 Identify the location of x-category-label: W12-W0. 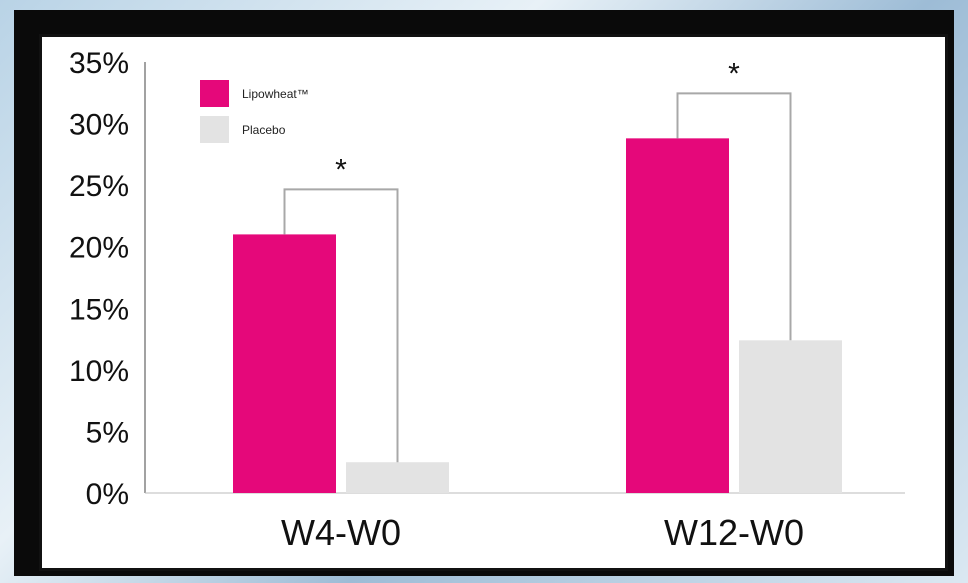
(734, 532).